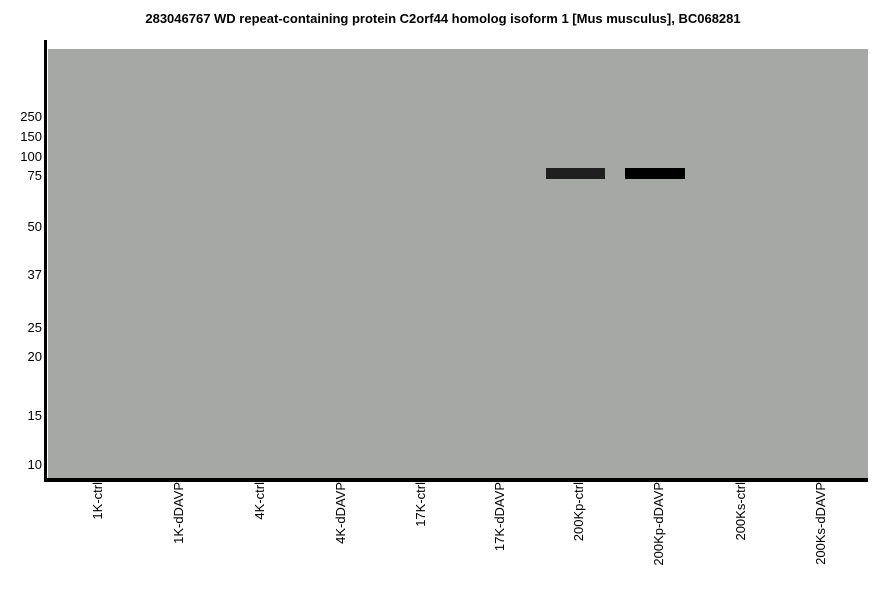  I want to click on lane-label: 17K-ctrl, so click(420, 504).